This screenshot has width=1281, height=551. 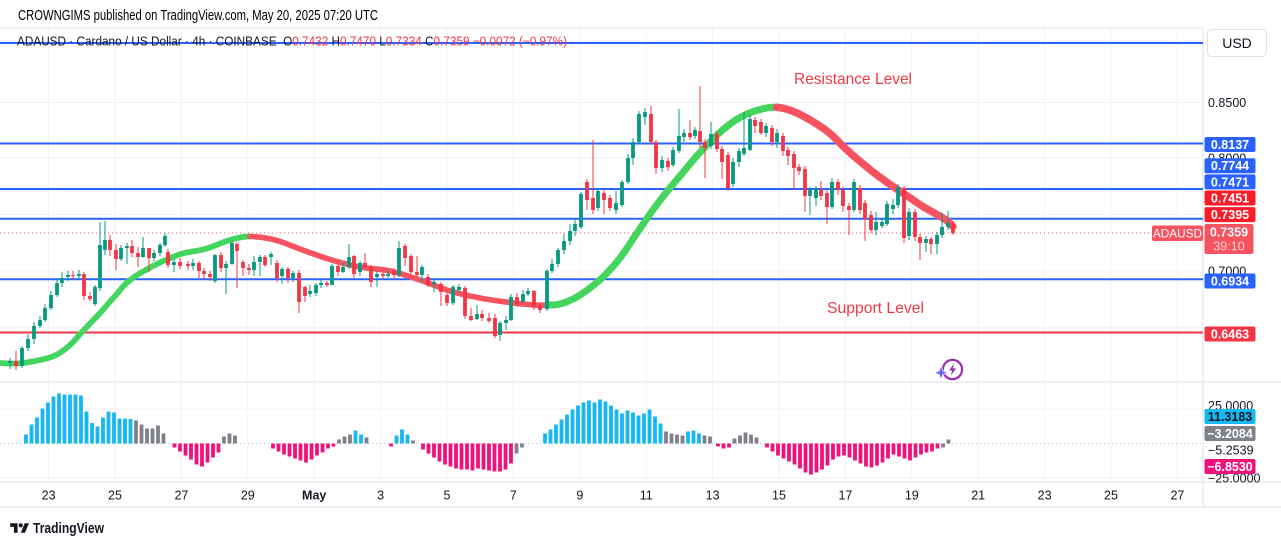 I want to click on svg-text: −3.2084, so click(x=1230, y=434).